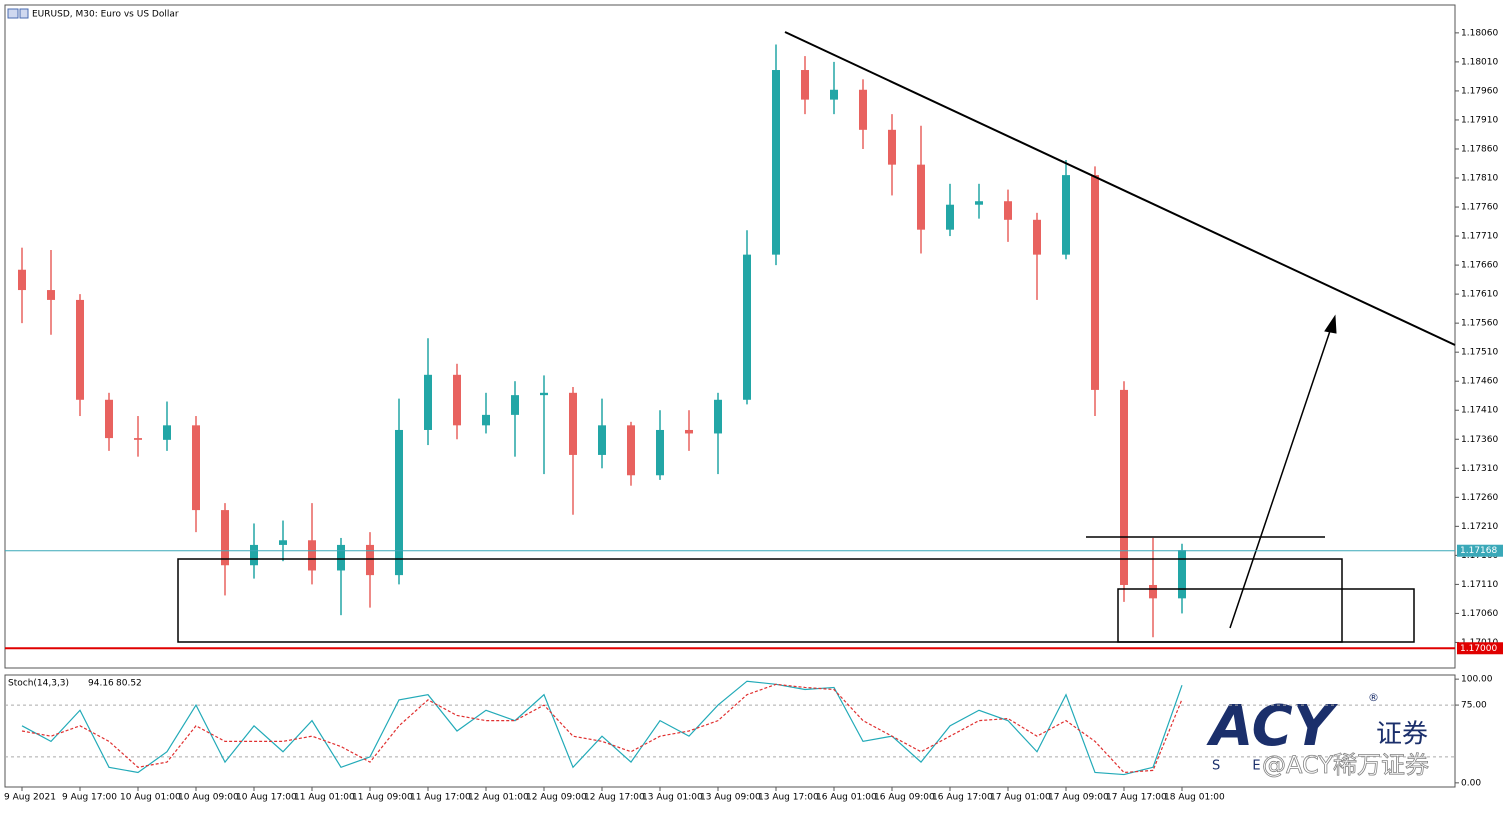 This screenshot has width=1506, height=814. What do you see at coordinates (1479, 411) in the screenshot?
I see `y-tick-label: 1.17410` at bounding box center [1479, 411].